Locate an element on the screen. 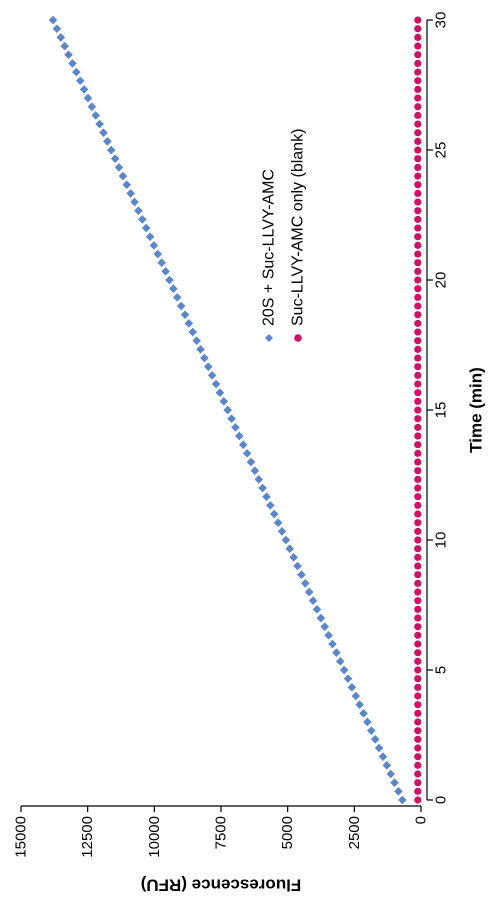 This screenshot has height=905, width=489. legend-marker-20s-plus-substrate is located at coordinates (269, 338).